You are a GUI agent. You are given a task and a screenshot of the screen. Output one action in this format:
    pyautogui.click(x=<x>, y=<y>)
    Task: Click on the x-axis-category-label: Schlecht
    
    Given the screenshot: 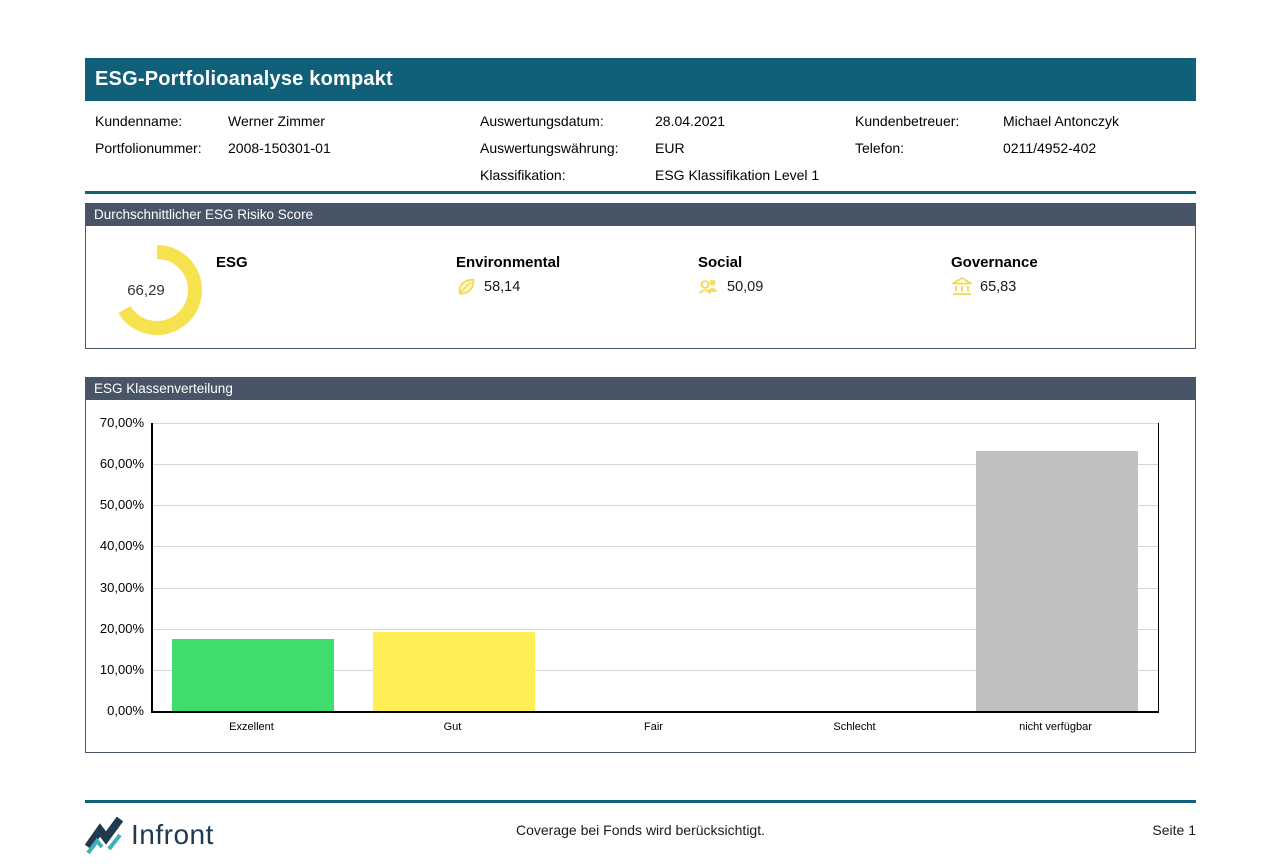 What is the action you would take?
    pyautogui.click(x=854, y=727)
    